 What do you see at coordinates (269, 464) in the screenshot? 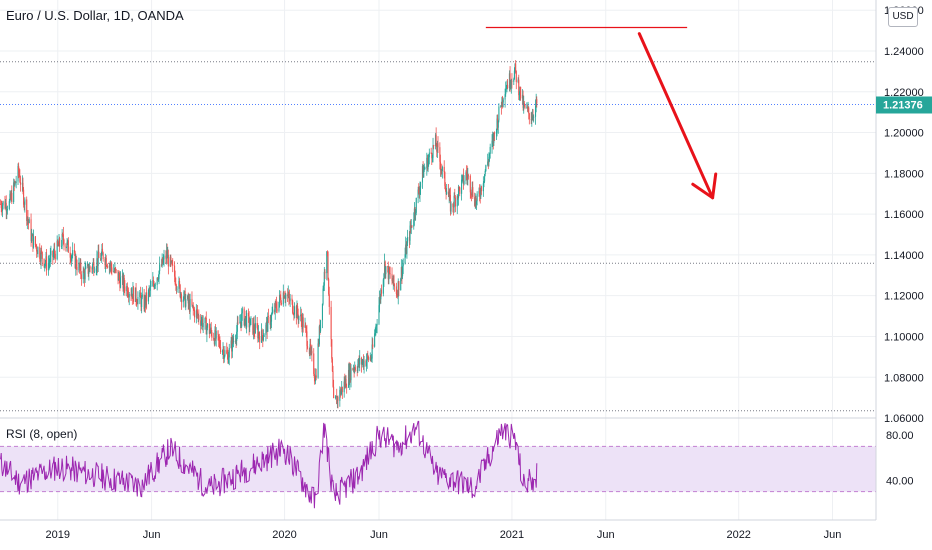
I see `rsi-line` at bounding box center [269, 464].